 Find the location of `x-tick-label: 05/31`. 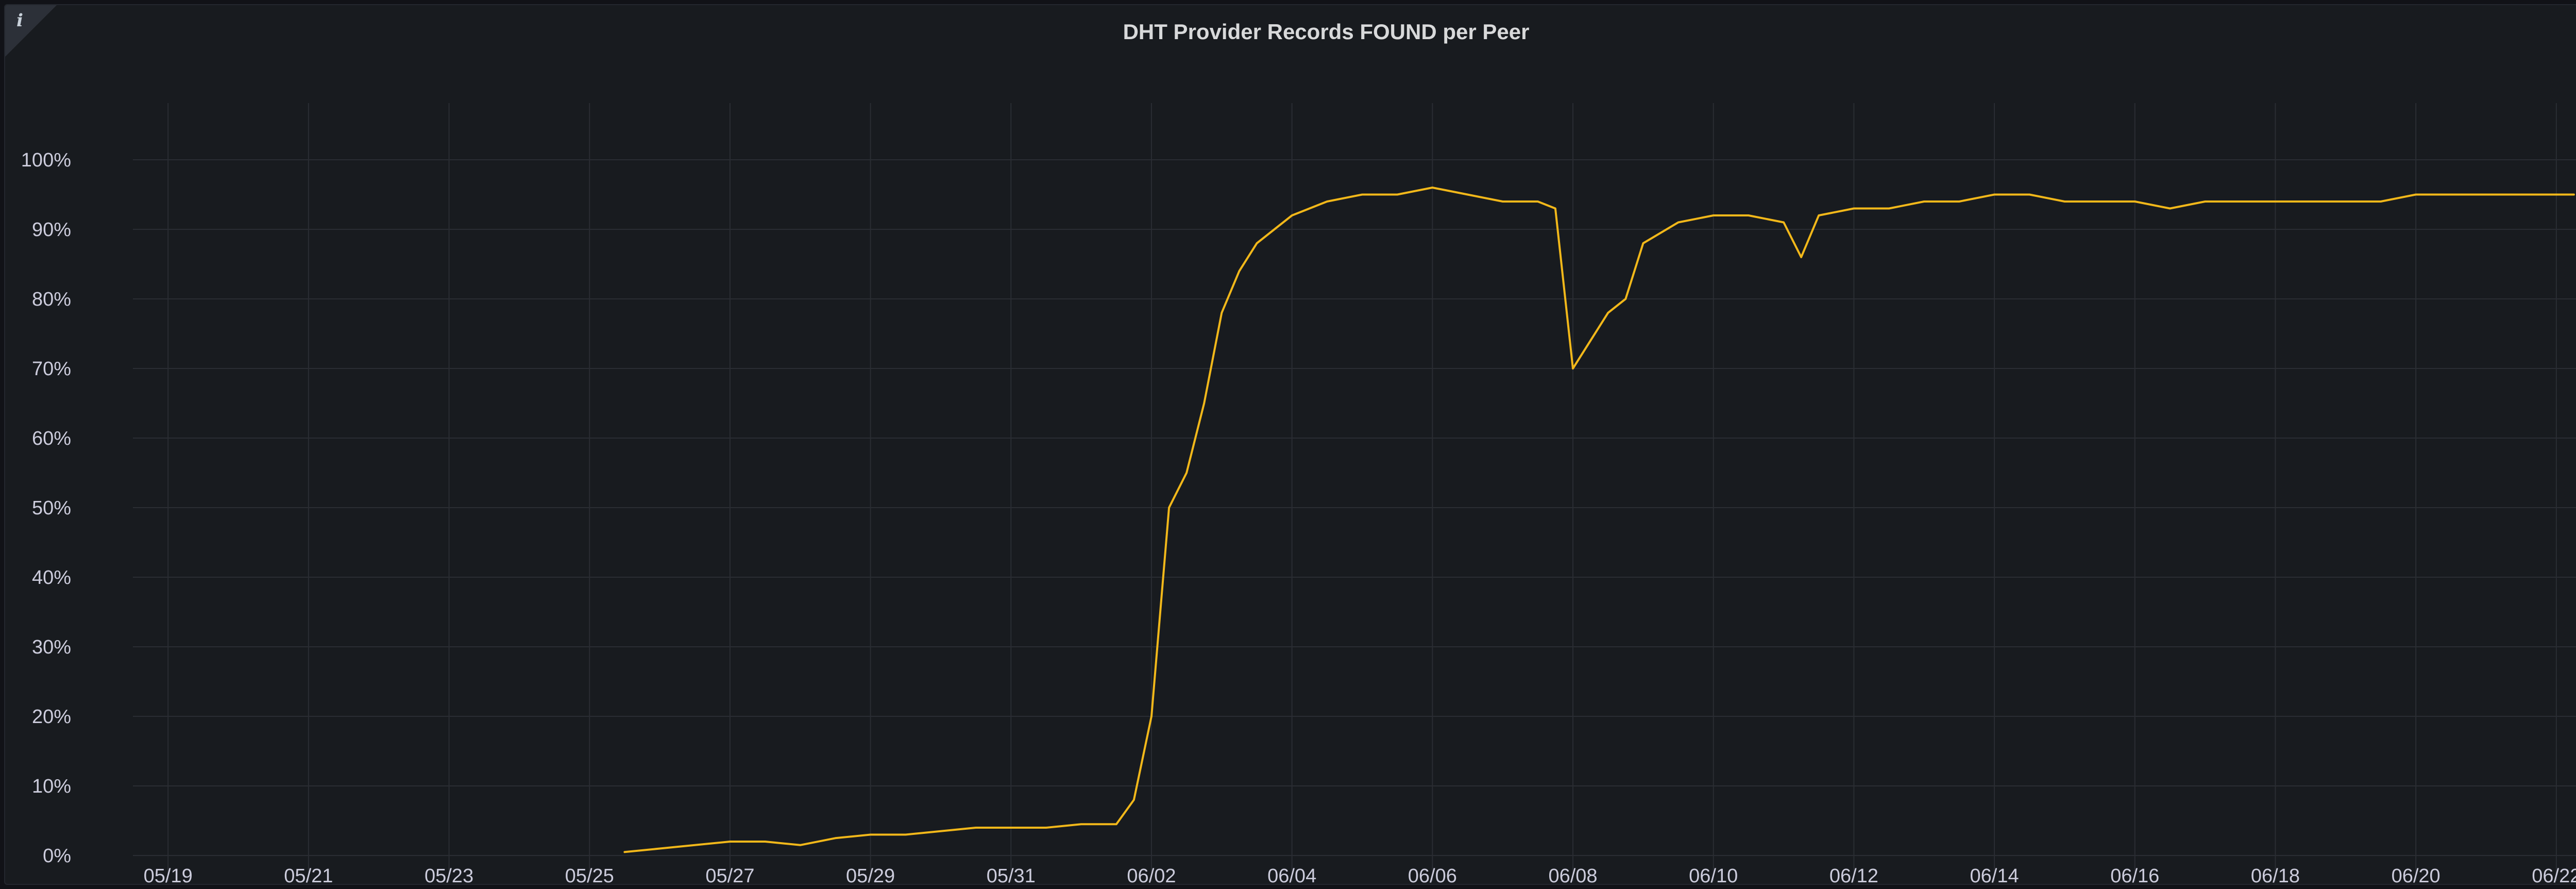

x-tick-label: 05/31 is located at coordinates (1011, 875).